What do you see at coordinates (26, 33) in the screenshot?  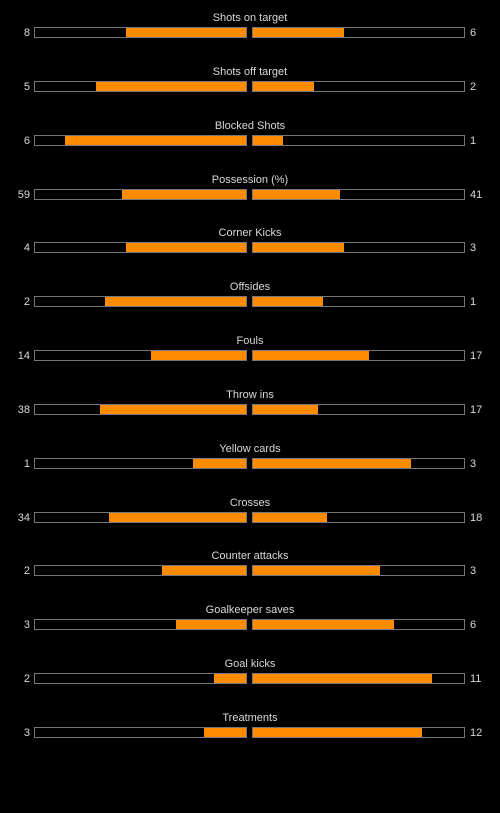 I see `home-value: 8` at bounding box center [26, 33].